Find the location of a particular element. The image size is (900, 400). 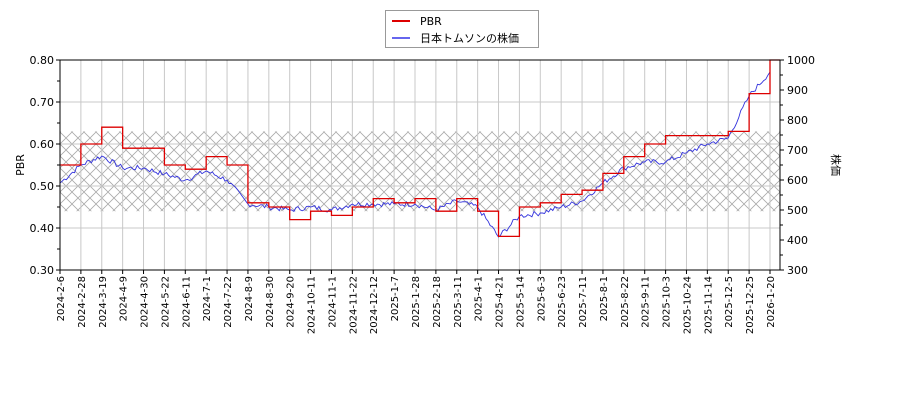

x-tick-label: 2025-1-28 is located at coordinates (416, 302).